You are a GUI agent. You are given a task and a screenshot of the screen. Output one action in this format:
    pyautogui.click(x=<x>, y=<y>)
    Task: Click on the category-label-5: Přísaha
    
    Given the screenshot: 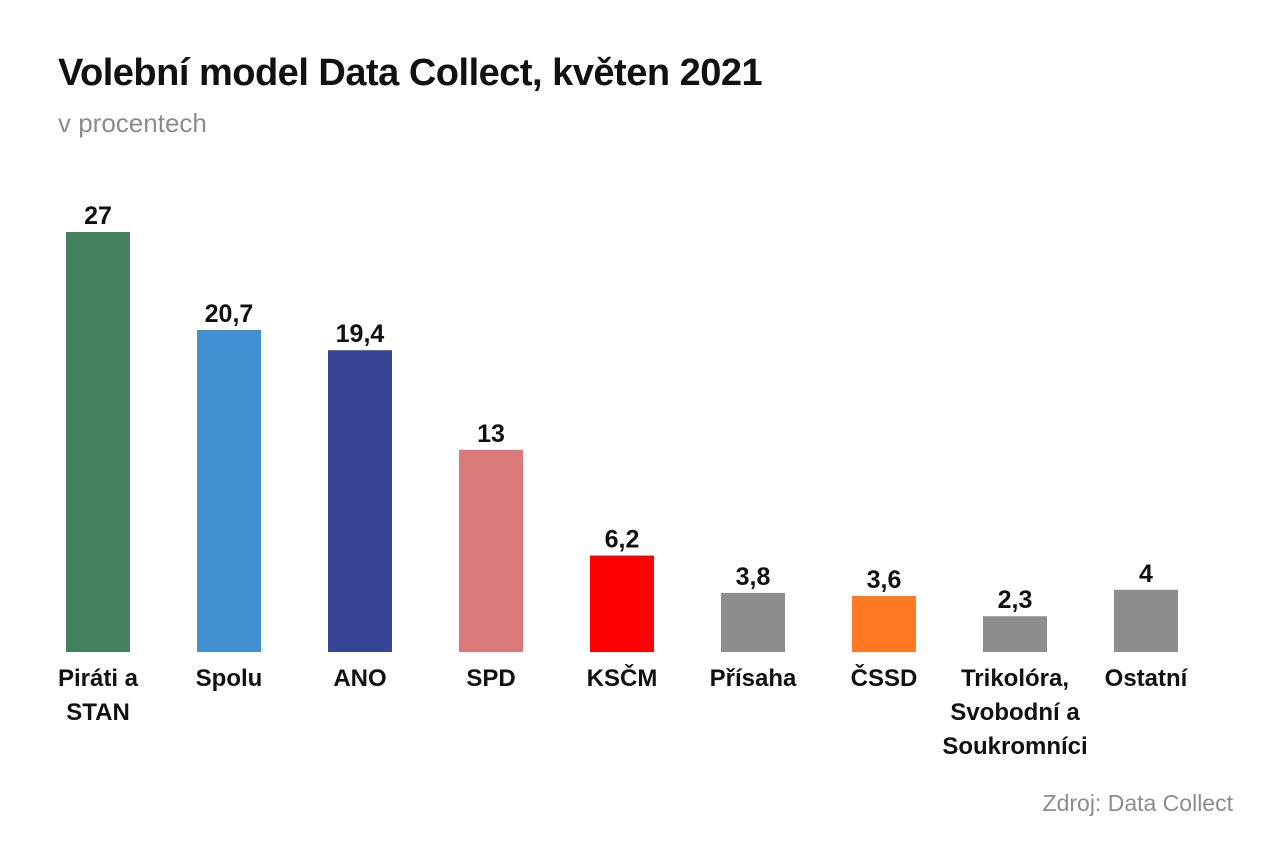 What is the action you would take?
    pyautogui.click(x=753, y=678)
    